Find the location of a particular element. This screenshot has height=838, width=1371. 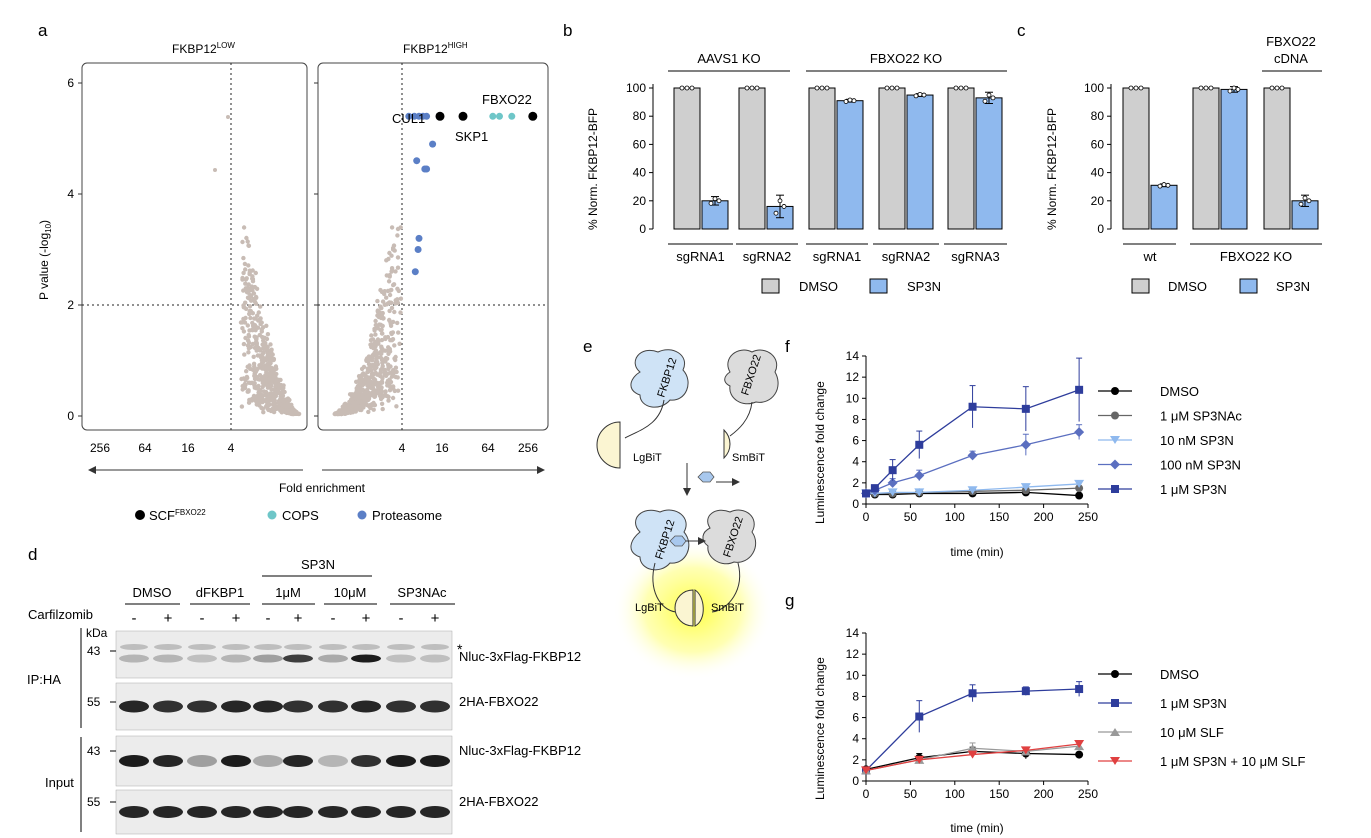

line-f-legend-marker is located at coordinates (1115, 415).